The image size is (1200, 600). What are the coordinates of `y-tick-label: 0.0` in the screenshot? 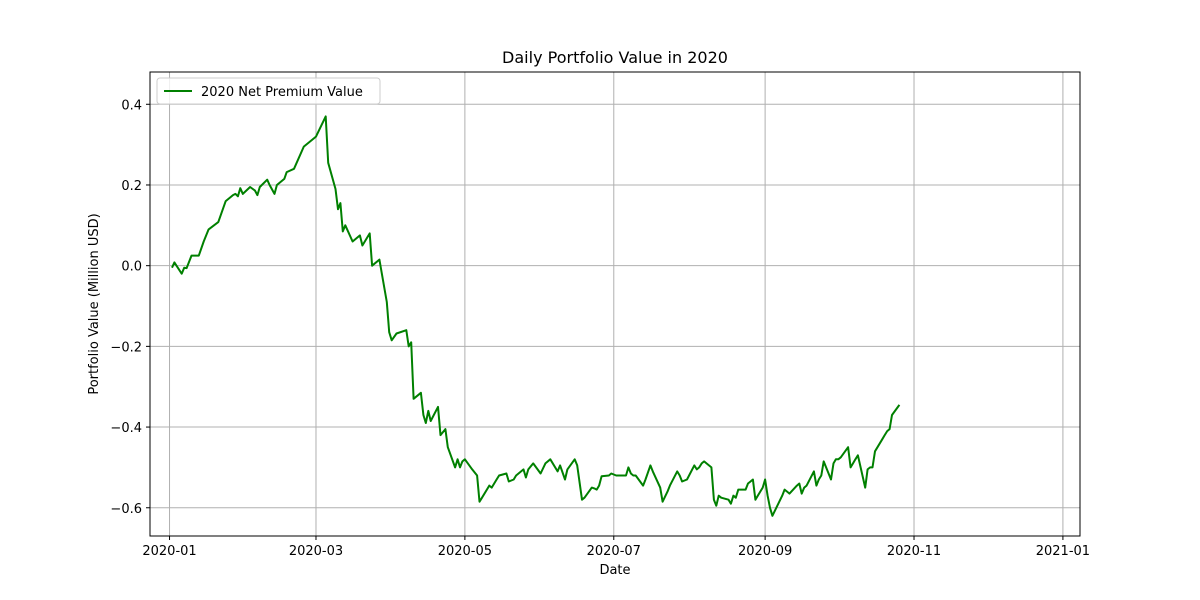 It's located at (131, 267).